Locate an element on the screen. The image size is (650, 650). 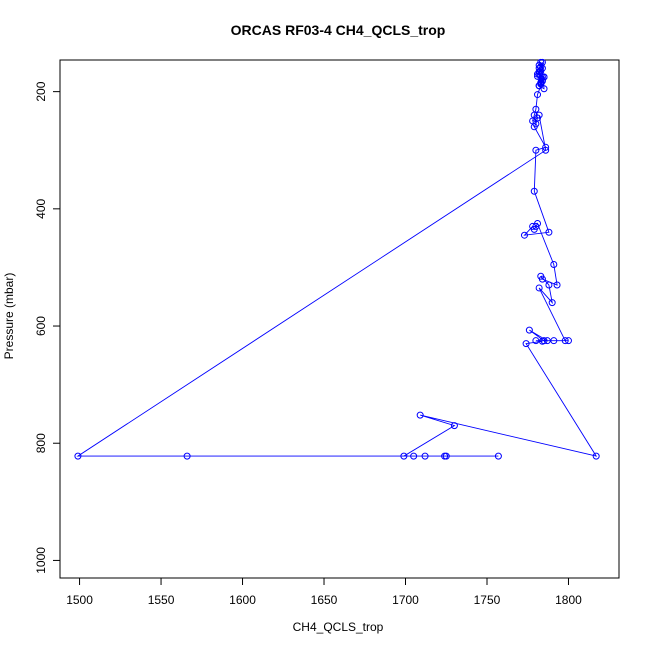
y-tick-label: 200 is located at coordinates (41, 91).